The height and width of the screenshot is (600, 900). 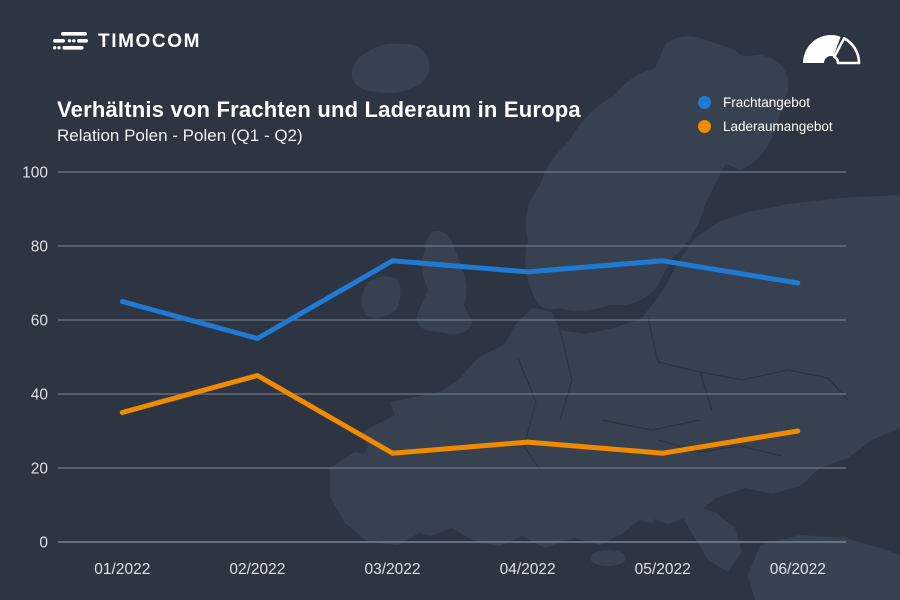 What do you see at coordinates (35, 173) in the screenshot?
I see `y-tick-label: 100` at bounding box center [35, 173].